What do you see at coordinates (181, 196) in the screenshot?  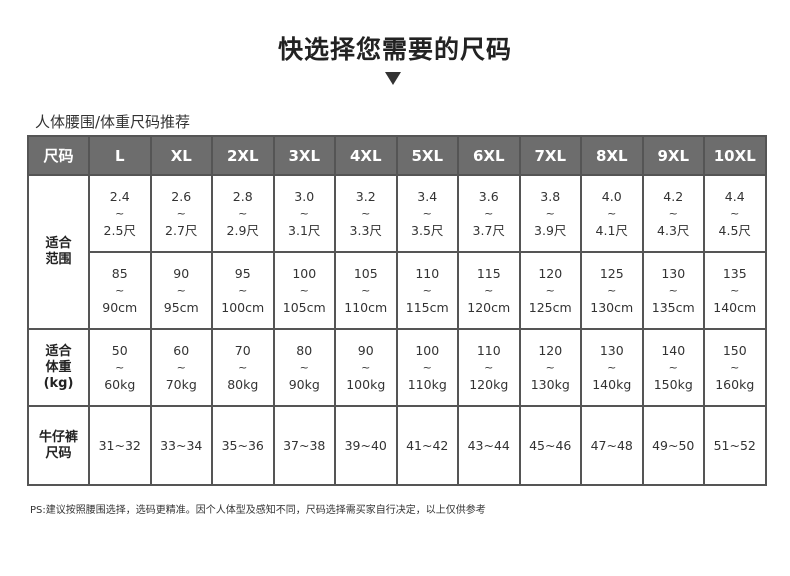 I see `range-from: 2.6` at bounding box center [181, 196].